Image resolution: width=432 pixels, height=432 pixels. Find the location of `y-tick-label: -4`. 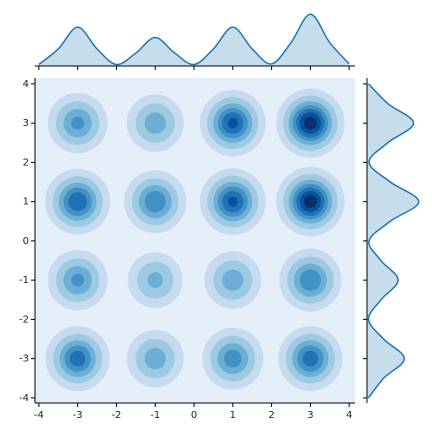

y-tick-label: -4 is located at coordinates (24, 398).